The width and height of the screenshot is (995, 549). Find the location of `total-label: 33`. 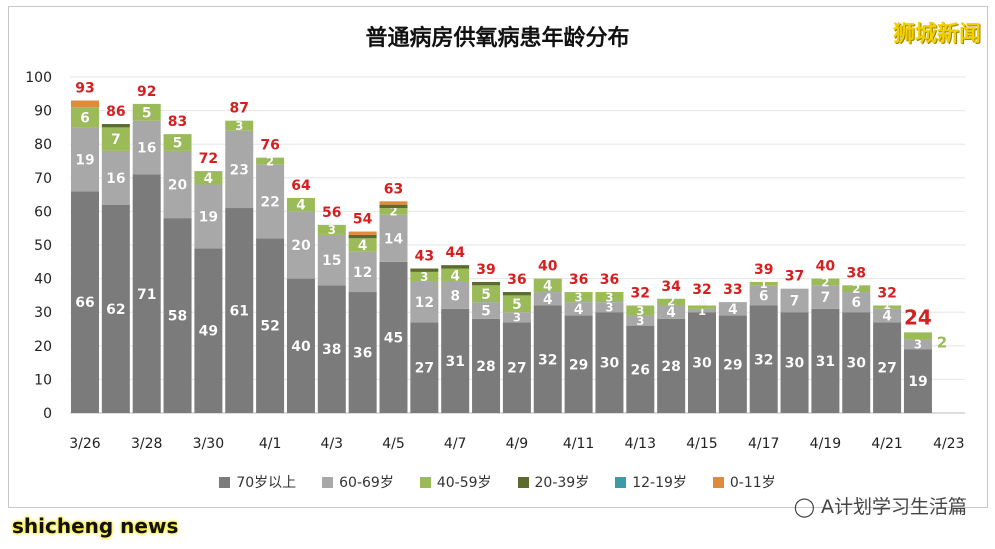

total-label: 33 is located at coordinates (732, 290).